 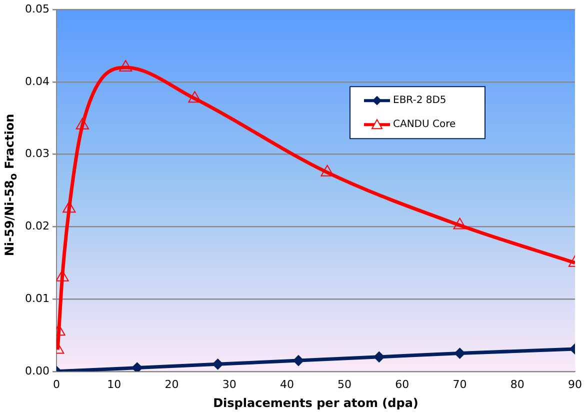 What do you see at coordinates (229, 384) in the screenshot?
I see `x-tick-label: 30` at bounding box center [229, 384].